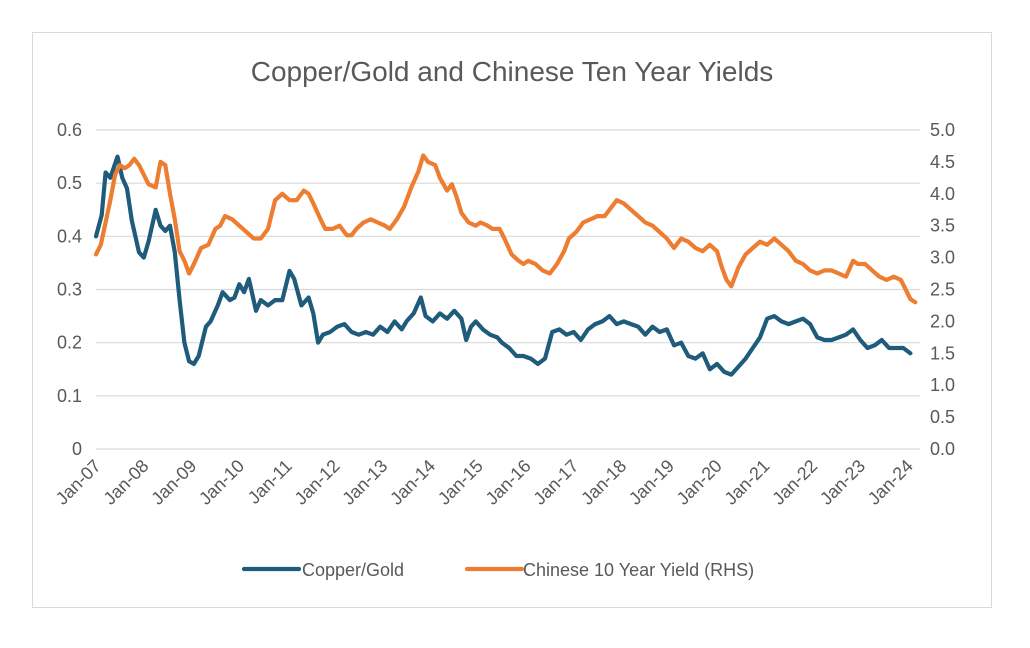 The height and width of the screenshot is (648, 1030). I want to click on x-tick-label: Jan-08, so click(126, 482).